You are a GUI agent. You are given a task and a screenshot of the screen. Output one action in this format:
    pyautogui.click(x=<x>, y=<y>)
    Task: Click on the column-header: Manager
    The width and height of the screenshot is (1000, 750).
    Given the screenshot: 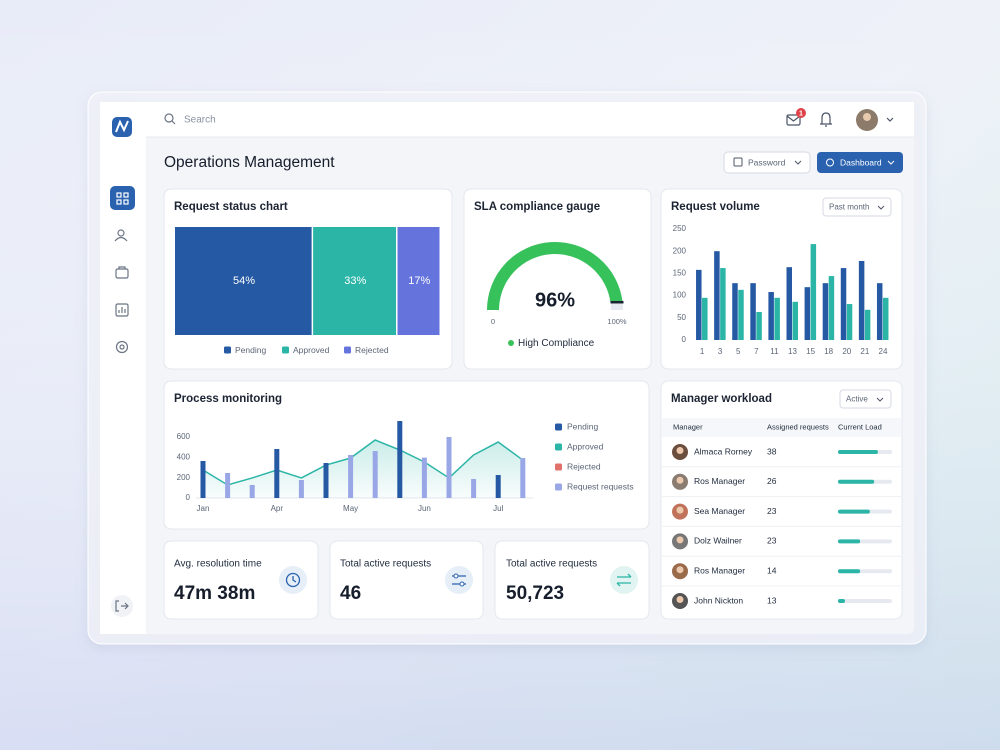 What is the action you would take?
    pyautogui.click(x=688, y=426)
    